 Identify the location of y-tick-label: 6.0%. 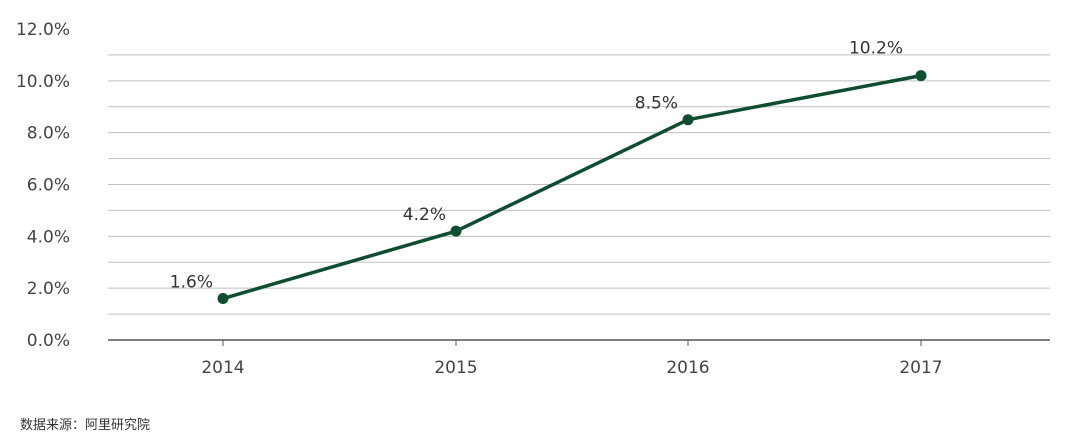
(48, 186).